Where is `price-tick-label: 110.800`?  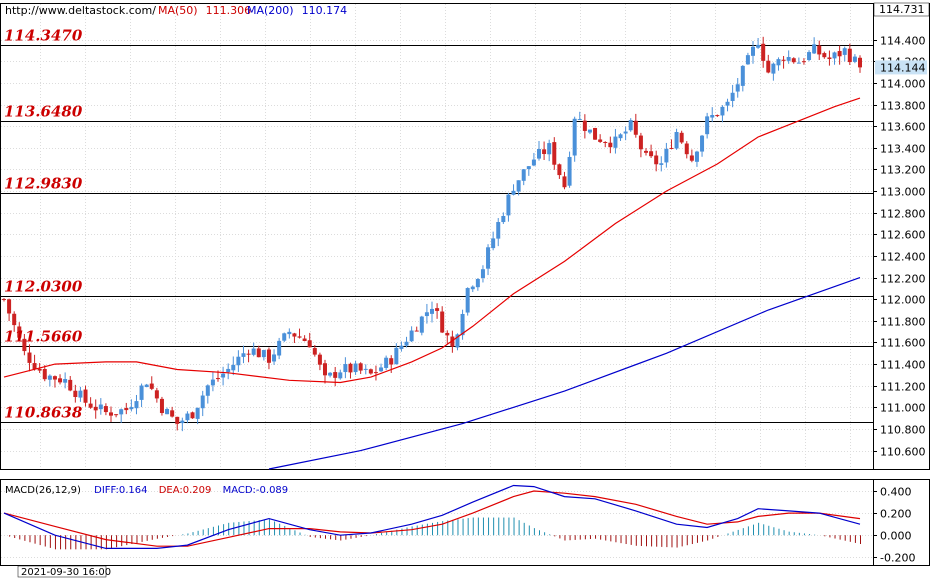 price-tick-label: 110.800 is located at coordinates (903, 430).